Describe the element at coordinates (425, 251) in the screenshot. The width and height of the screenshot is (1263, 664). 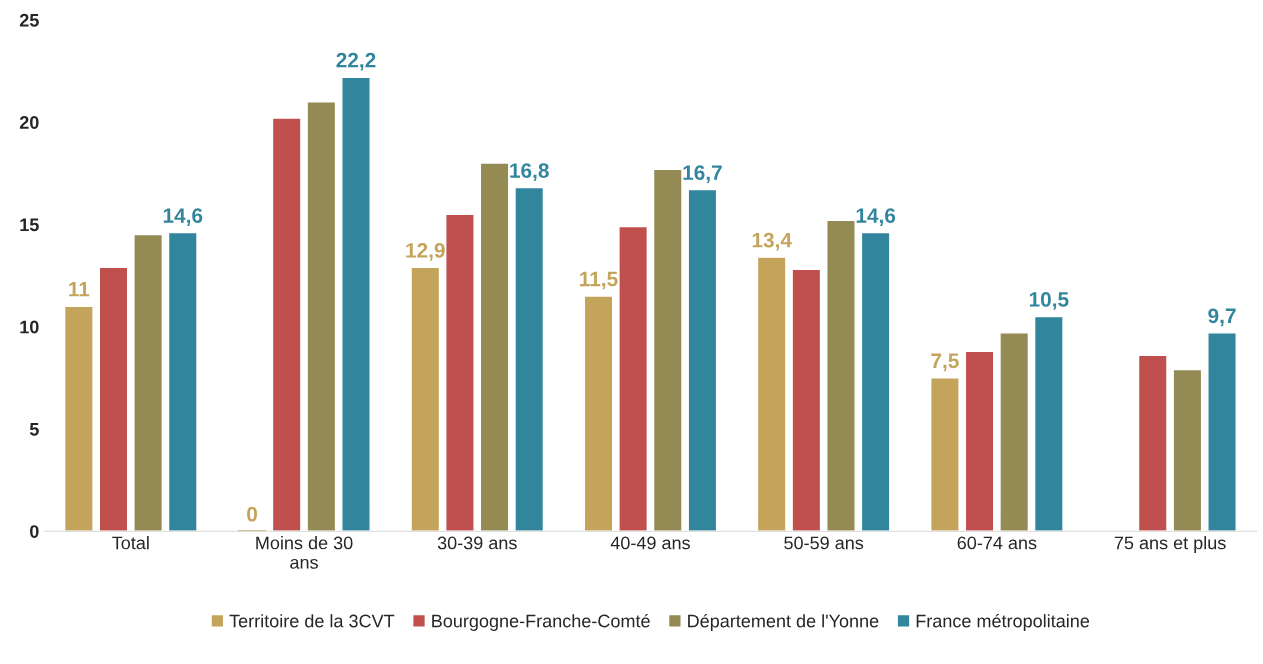
I see `data-label: 12,9` at that location.